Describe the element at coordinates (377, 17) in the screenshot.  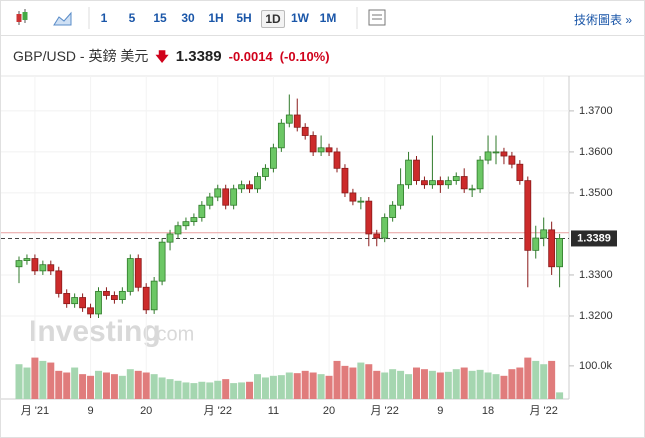
I see `indicator-icon` at that location.